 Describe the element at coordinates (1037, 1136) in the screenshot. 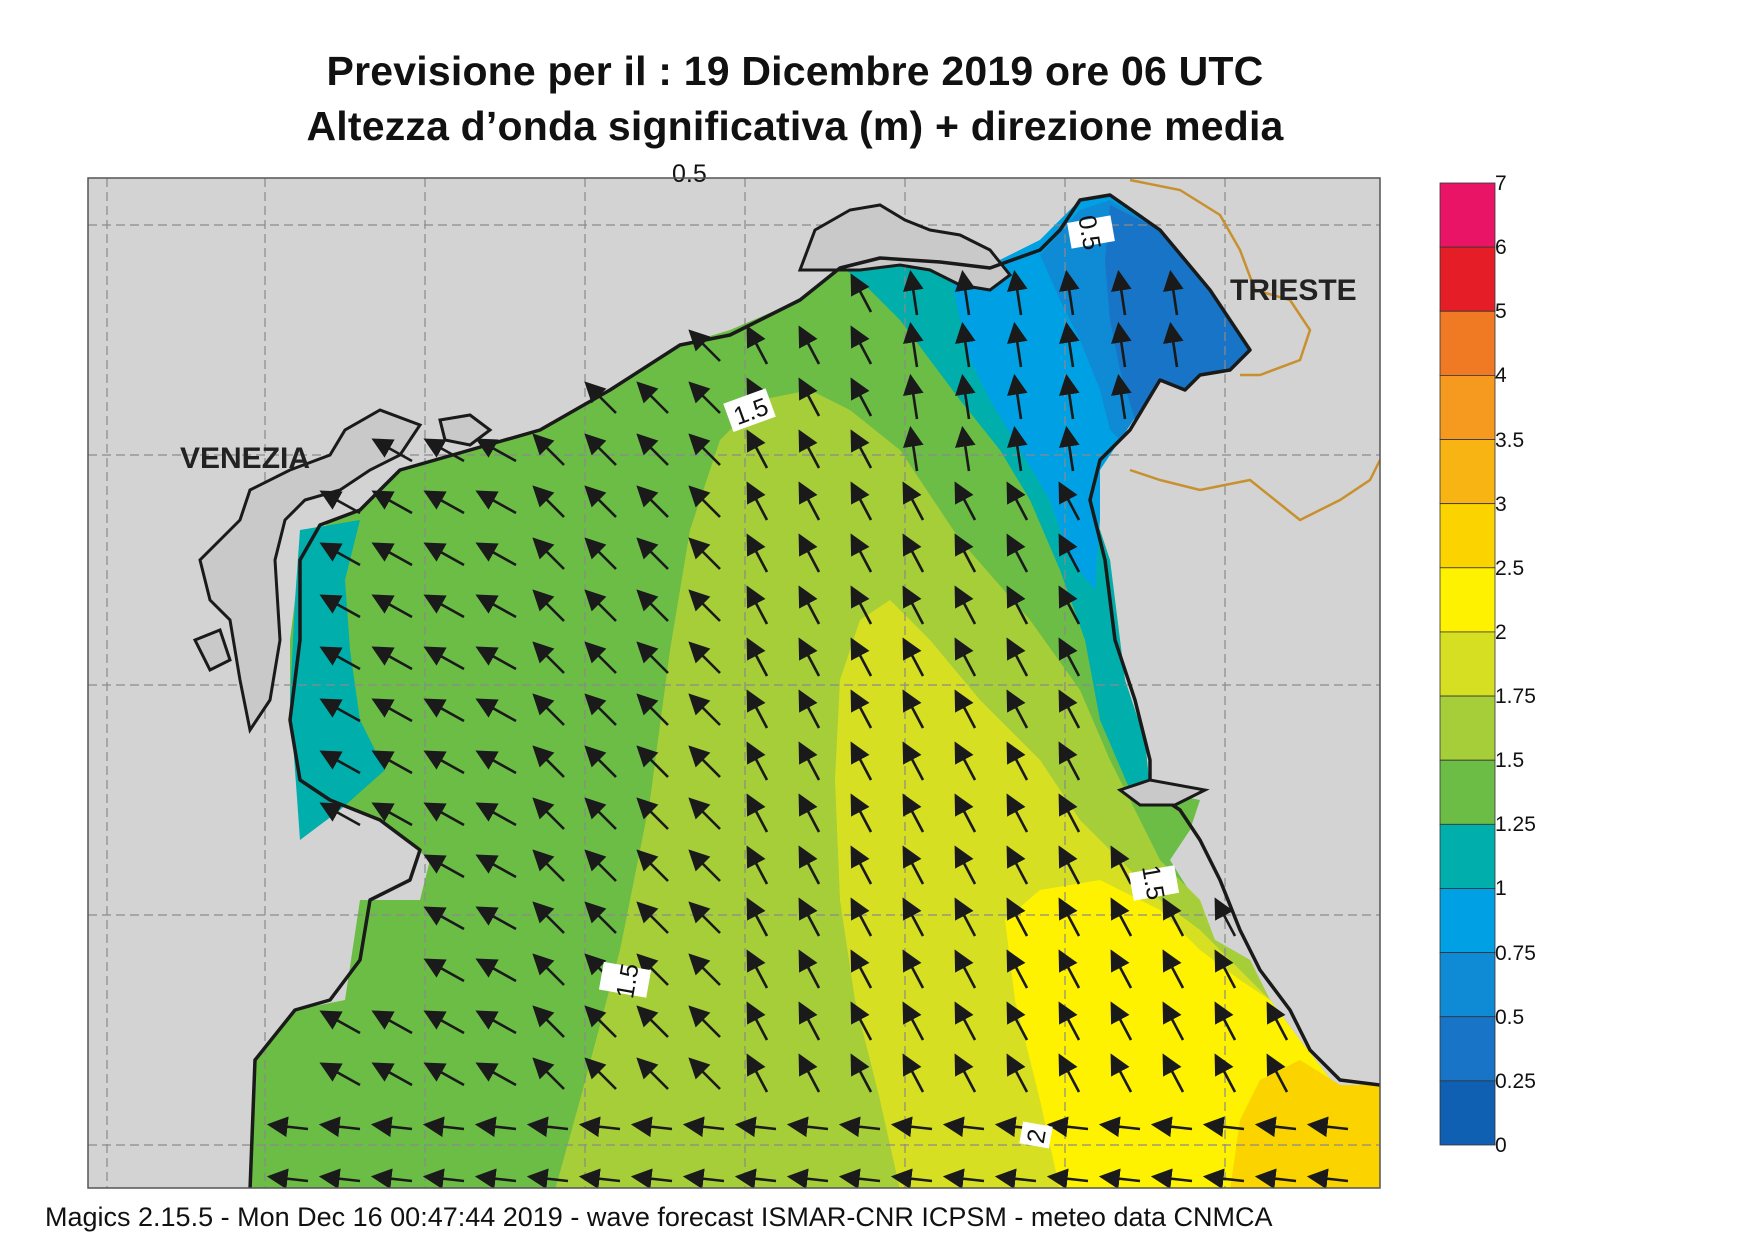

I see `contour-label-2: 2` at that location.